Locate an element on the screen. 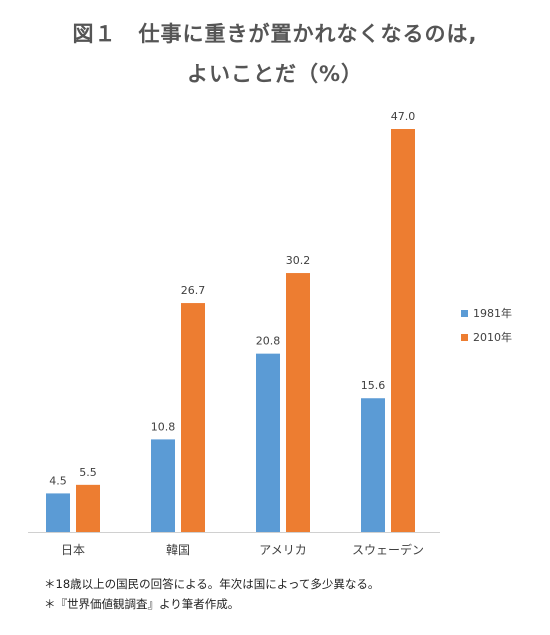  chart-title-line-2: よいことだ（%） is located at coordinates (275, 74).